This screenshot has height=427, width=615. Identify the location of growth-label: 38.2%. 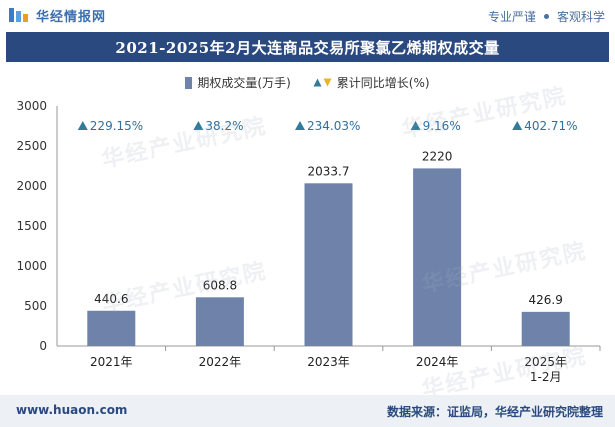
(224, 126).